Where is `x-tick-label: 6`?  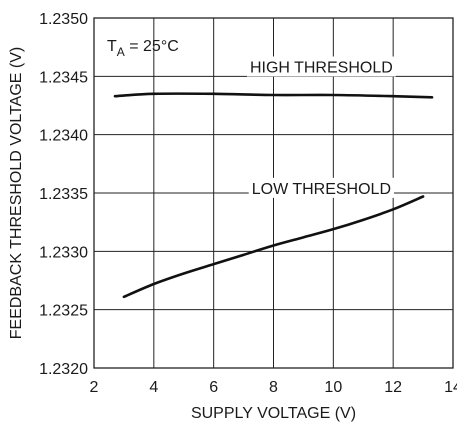
x-tick-label: 6 is located at coordinates (213, 387).